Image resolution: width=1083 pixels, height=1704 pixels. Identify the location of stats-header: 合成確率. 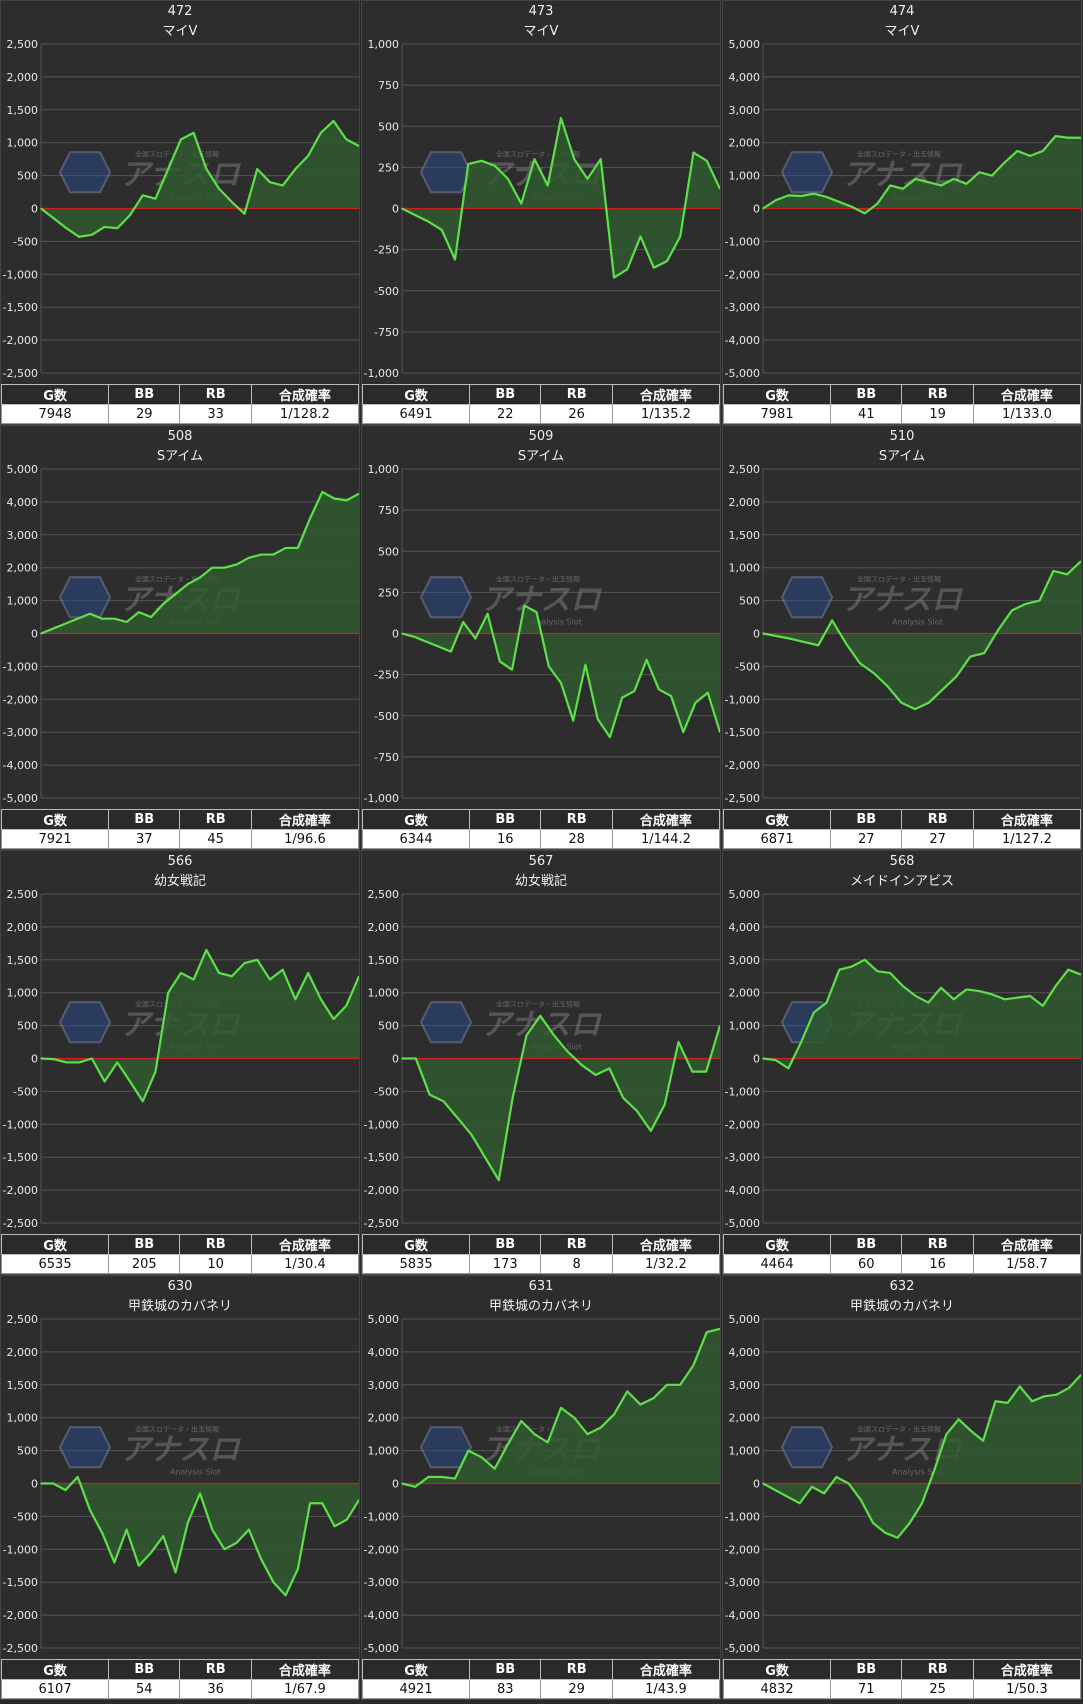
(304, 394).